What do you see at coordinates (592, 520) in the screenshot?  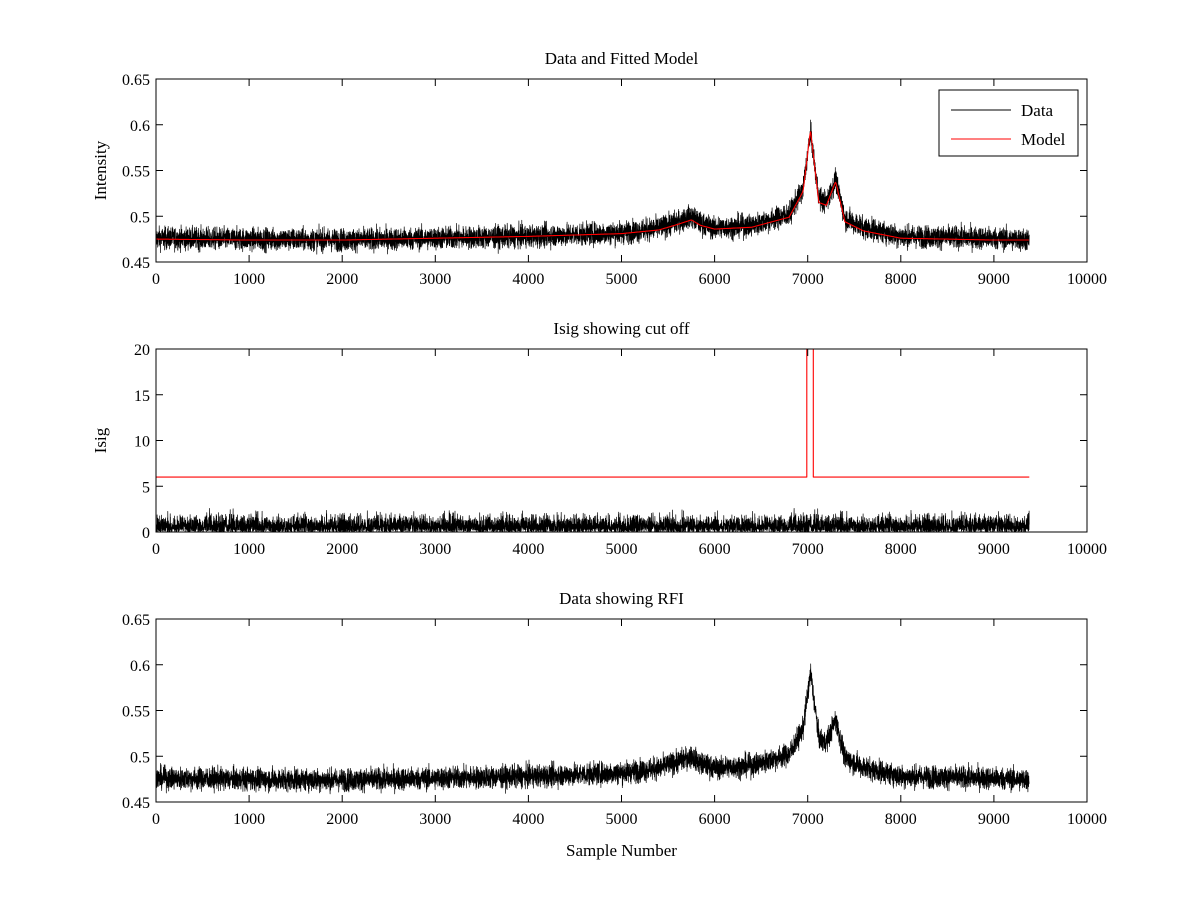 I see `series-line-isig` at bounding box center [592, 520].